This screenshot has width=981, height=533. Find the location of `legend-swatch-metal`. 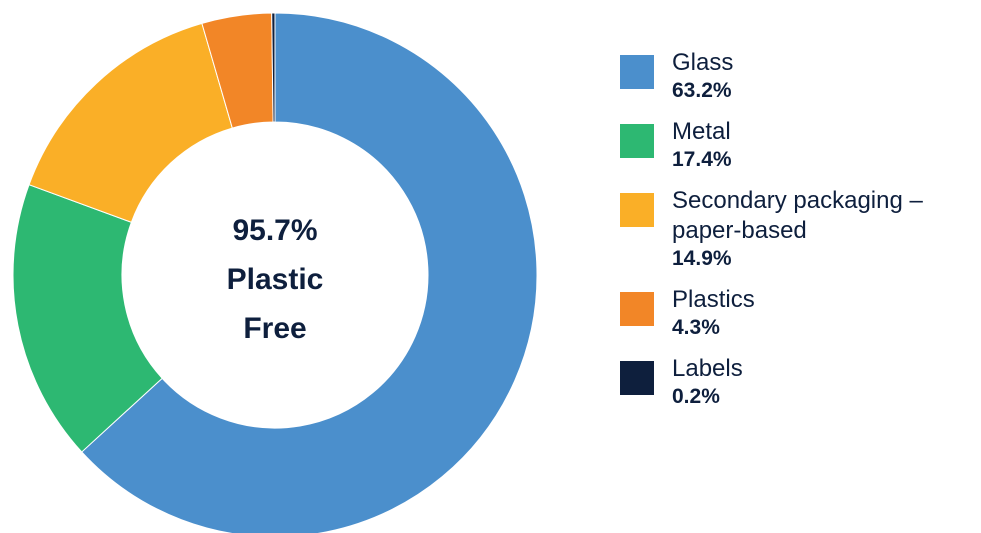

legend-swatch-metal is located at coordinates (637, 141).